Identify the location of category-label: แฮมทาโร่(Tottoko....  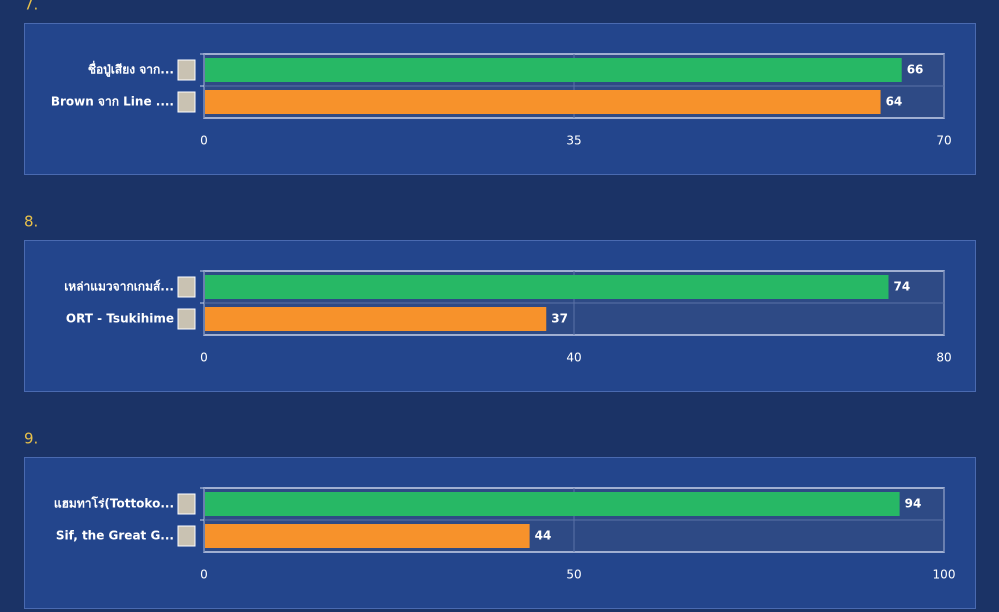
(114, 503).